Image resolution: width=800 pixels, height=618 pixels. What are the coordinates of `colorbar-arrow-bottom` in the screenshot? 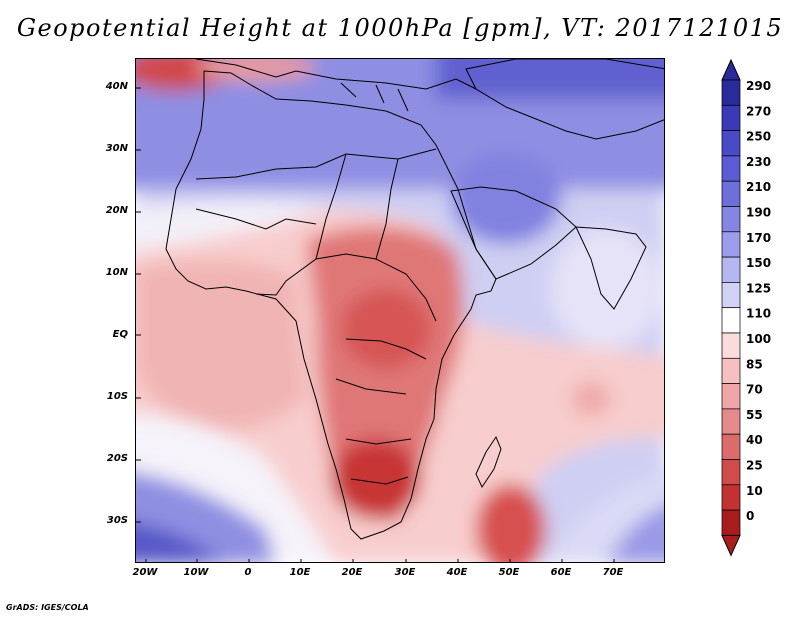 It's located at (731, 545).